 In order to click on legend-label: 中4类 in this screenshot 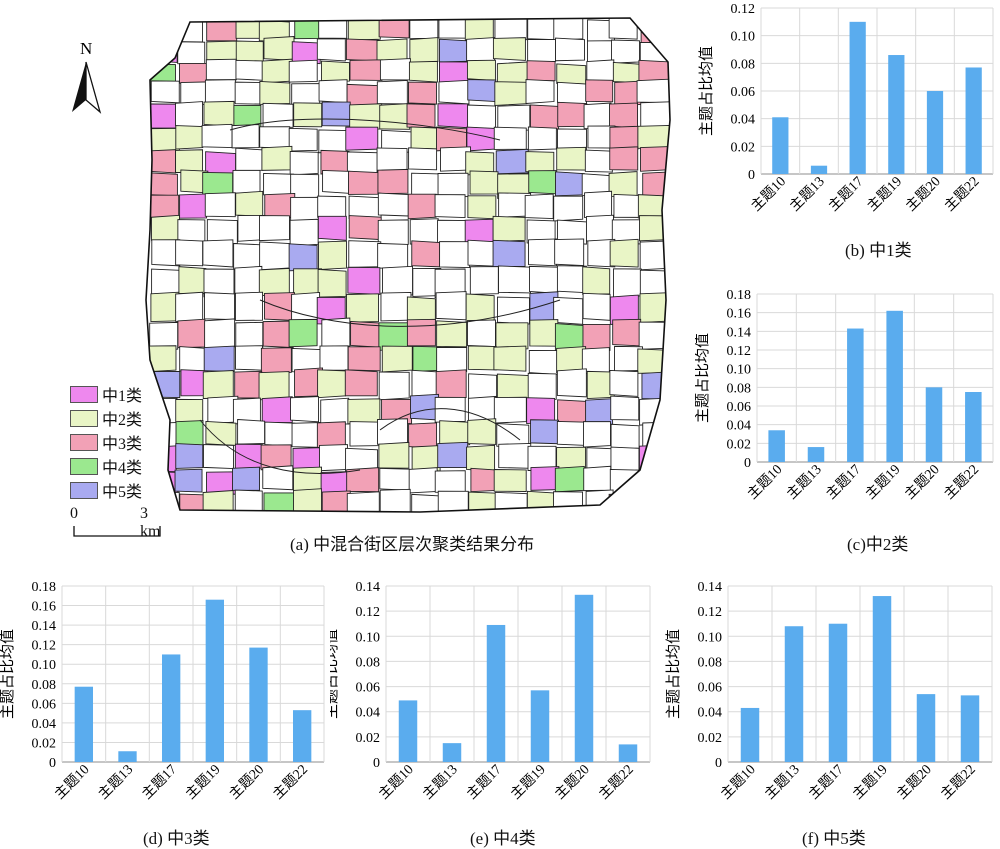, I will do `click(122, 468)`.